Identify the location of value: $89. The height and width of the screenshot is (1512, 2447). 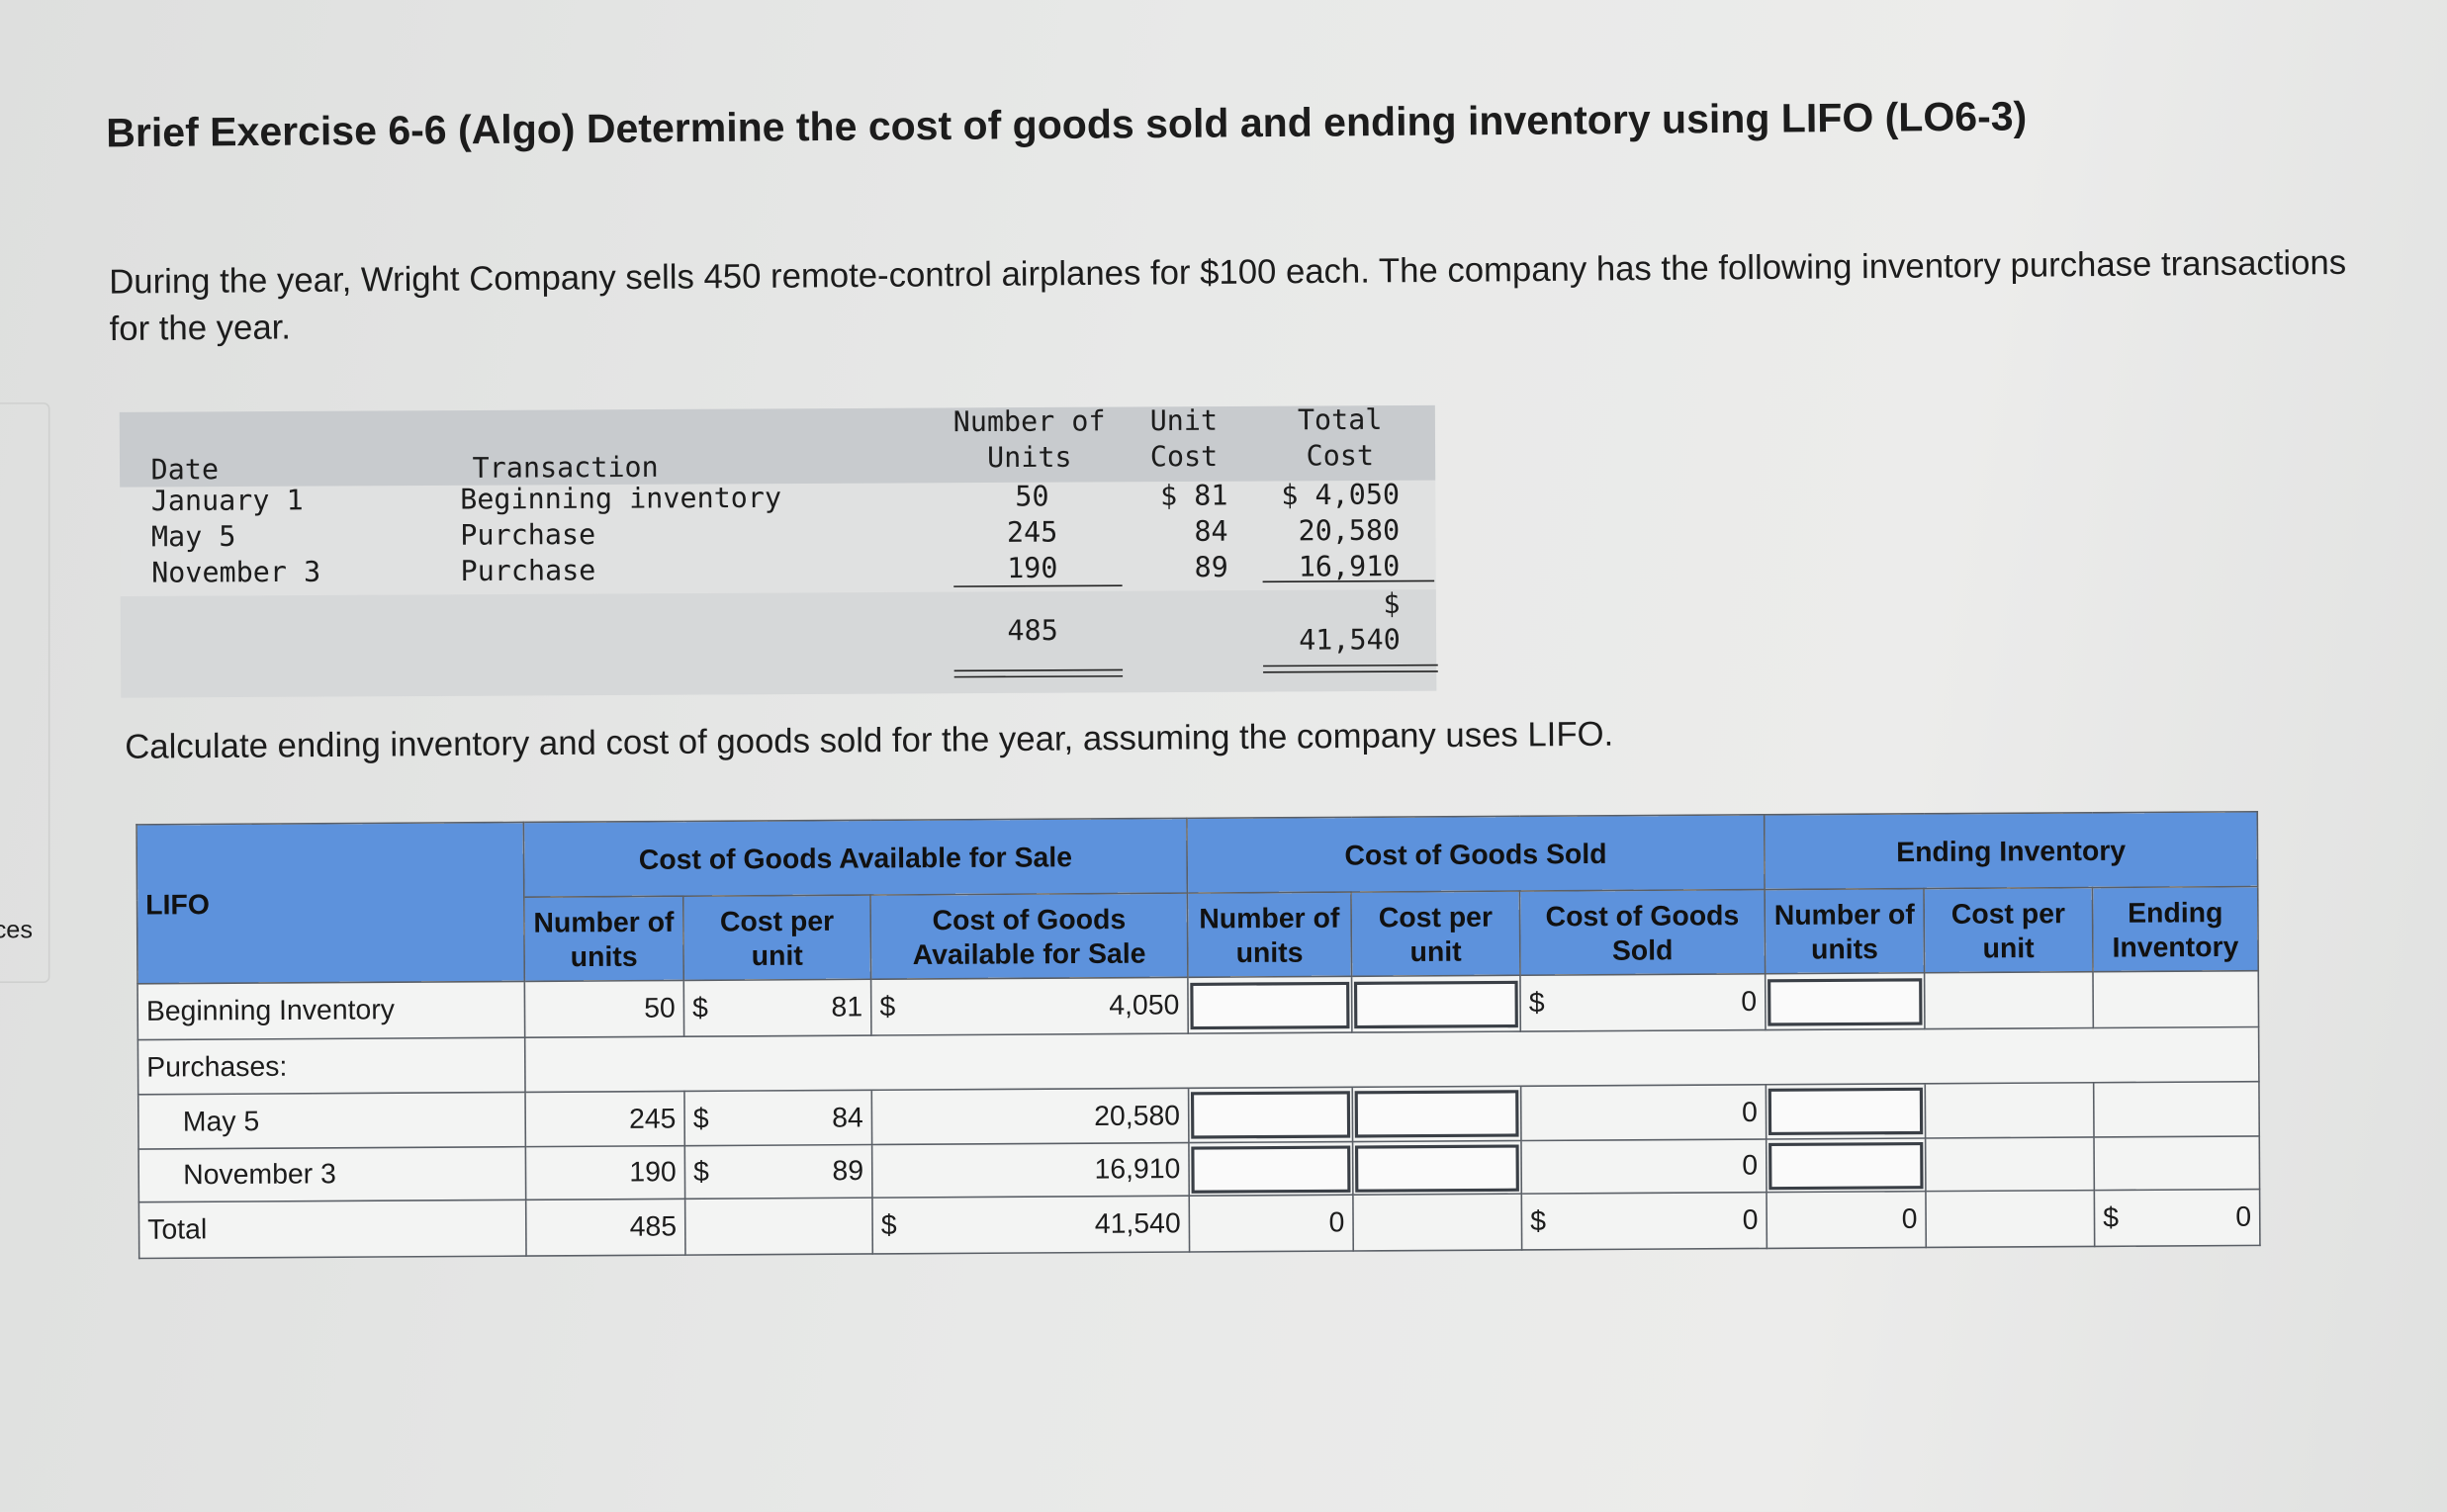
(778, 1172).